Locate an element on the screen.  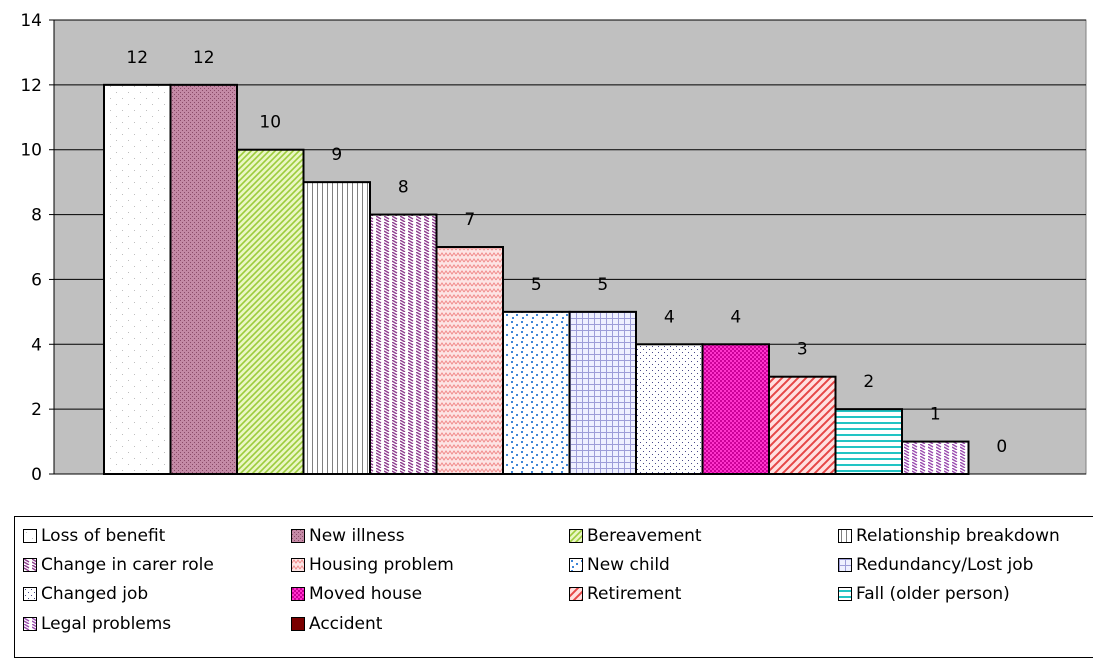
legend-label: New illness is located at coordinates (357, 536).